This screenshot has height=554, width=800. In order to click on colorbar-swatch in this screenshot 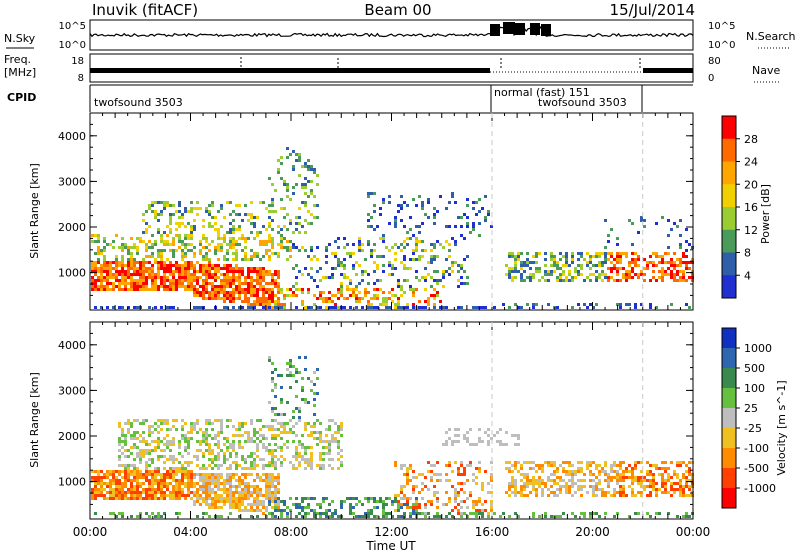, I will do `click(729, 398)`.